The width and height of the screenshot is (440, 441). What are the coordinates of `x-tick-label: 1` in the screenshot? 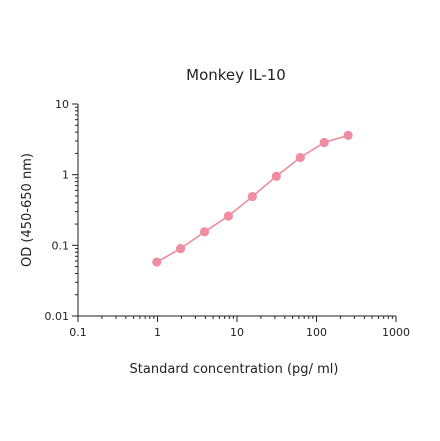 It's located at (157, 332).